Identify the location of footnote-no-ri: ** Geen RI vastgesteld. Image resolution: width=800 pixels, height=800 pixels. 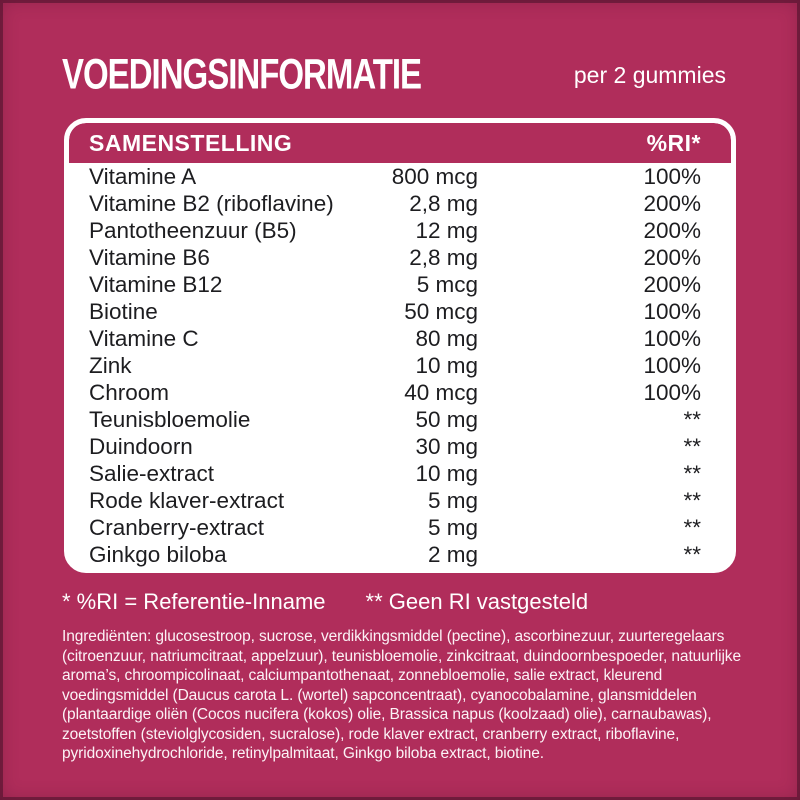
(477, 601).